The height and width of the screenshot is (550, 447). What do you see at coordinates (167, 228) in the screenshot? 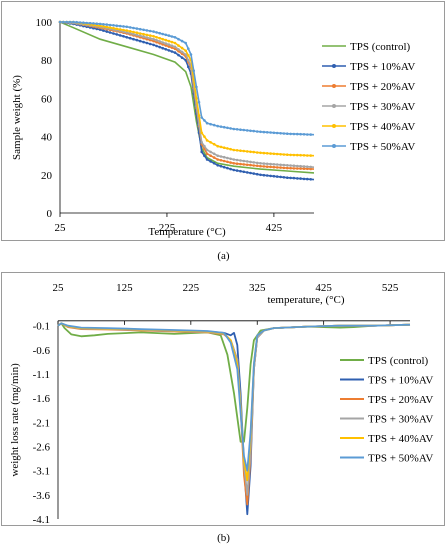
I see `chart-a-x-tick-label: 225` at bounding box center [167, 228].